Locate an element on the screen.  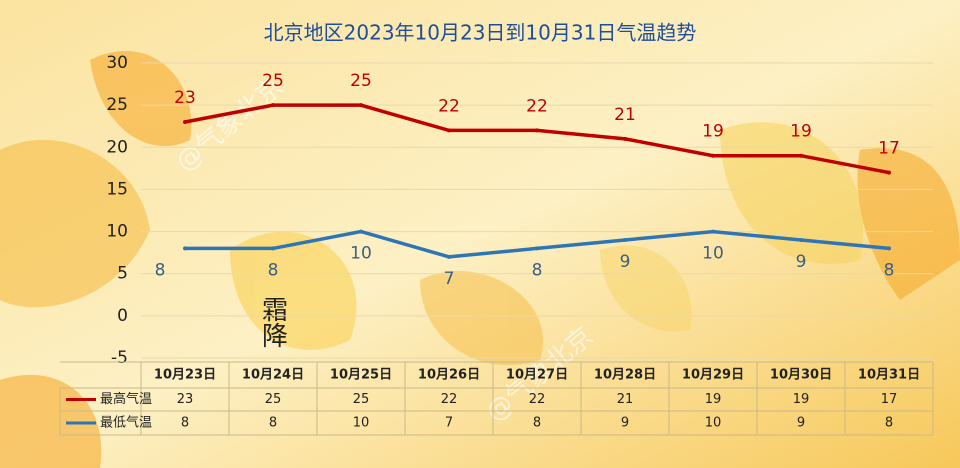
legend-label: 最低气温 is located at coordinates (126, 423).